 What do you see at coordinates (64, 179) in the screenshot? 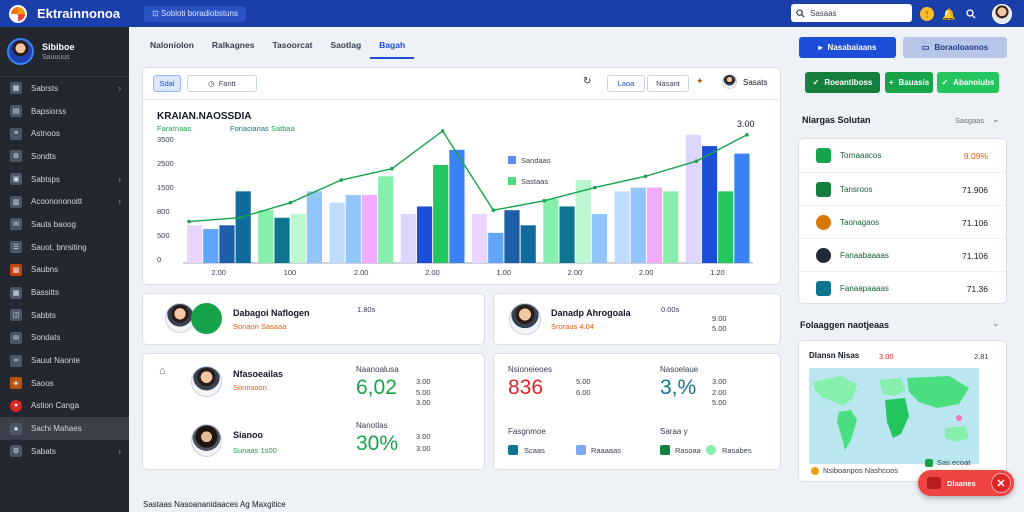
I see `sidebar-item: ▣ Sabtsps ›` at bounding box center [64, 179].